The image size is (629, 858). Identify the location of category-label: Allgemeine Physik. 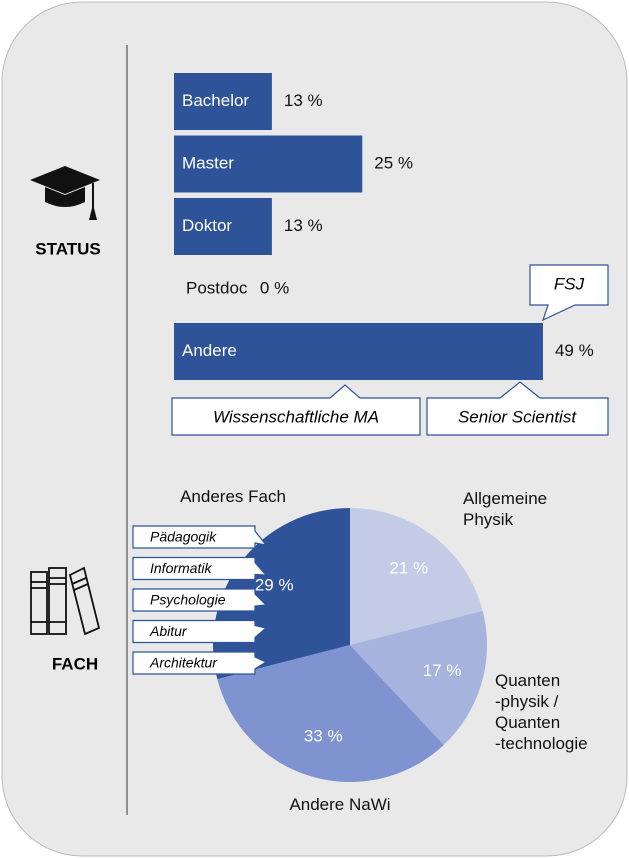
(505, 509).